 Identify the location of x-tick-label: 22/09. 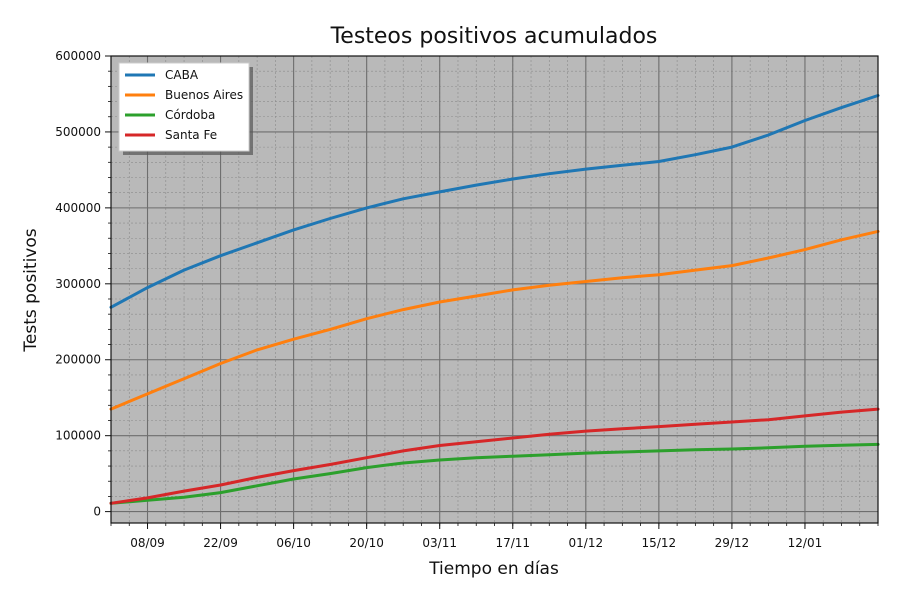
(220, 543).